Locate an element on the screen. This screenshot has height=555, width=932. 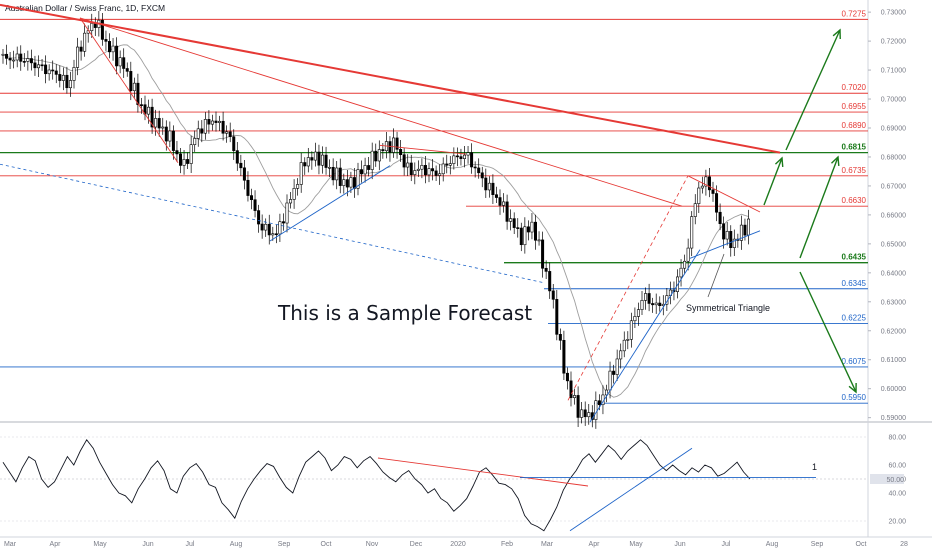
triangle-lower-line is located at coordinates (725, 244).